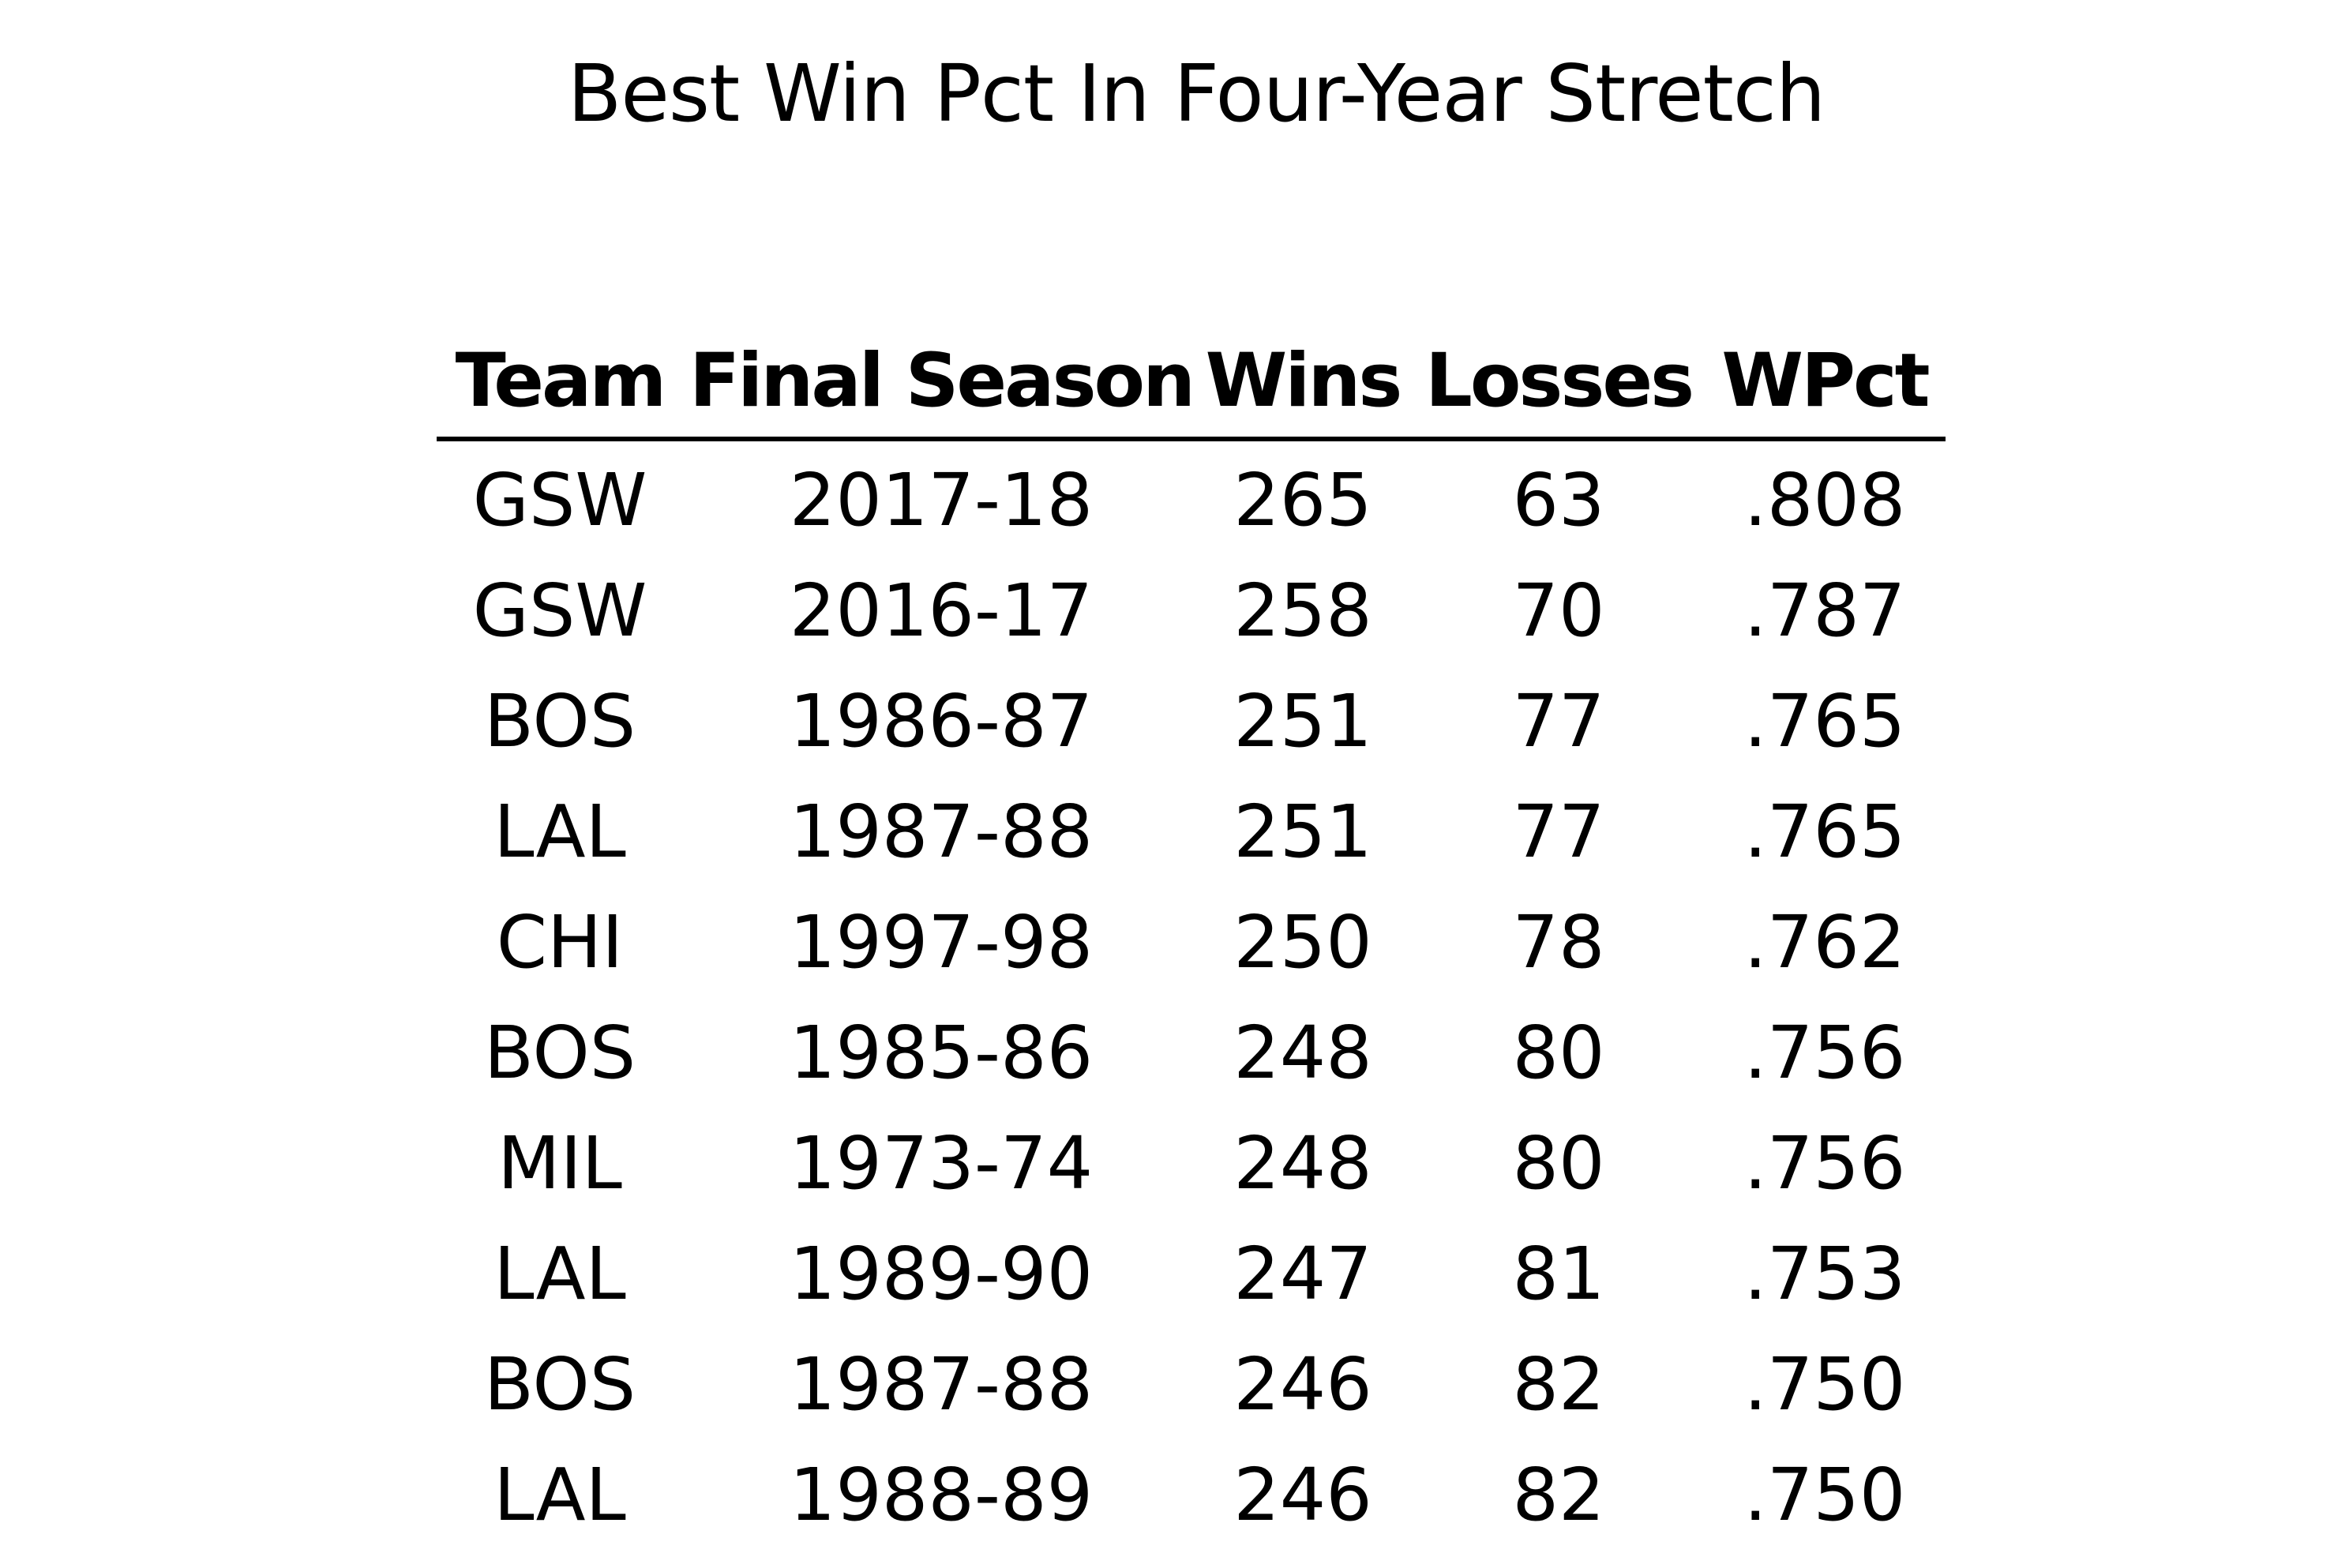 The image size is (2349, 1568). I want to click on table-cell: 1986-87, so click(941, 721).